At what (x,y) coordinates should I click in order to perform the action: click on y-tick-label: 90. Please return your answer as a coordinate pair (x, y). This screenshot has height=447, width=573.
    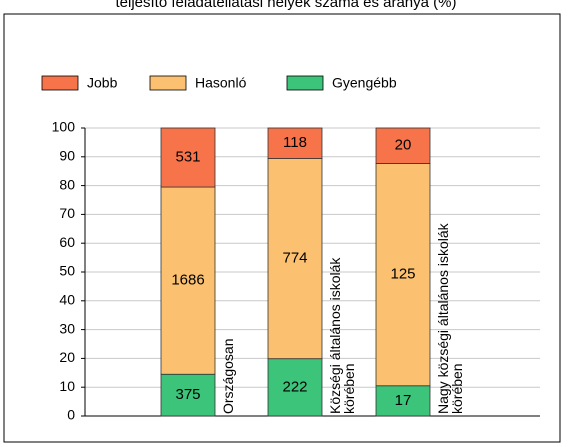
    Looking at the image, I should click on (67, 156).